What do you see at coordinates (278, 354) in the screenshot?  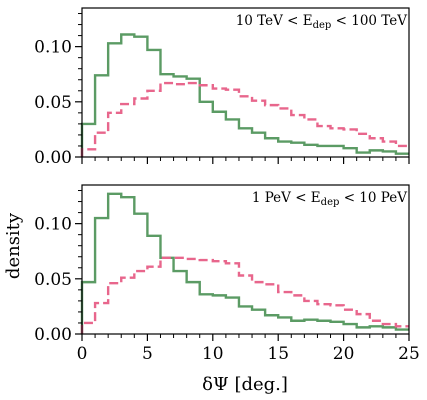 I see `x-tick-label: 15` at bounding box center [278, 354].